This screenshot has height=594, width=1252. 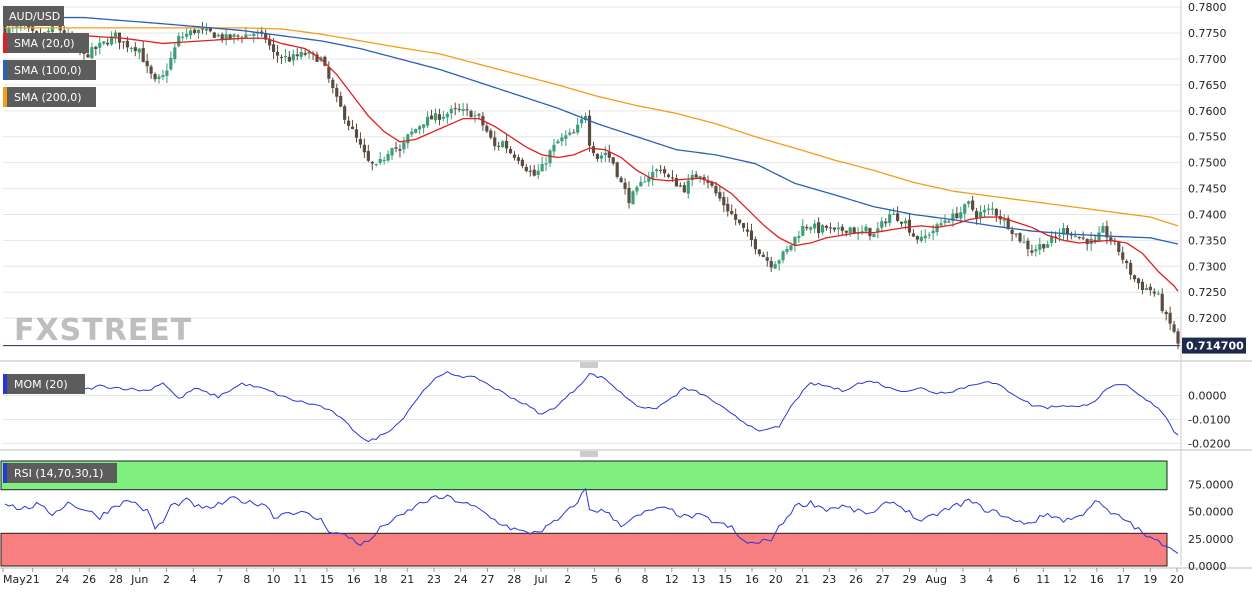 What do you see at coordinates (5, 384) in the screenshot?
I see `mom-legend-swatch` at bounding box center [5, 384].